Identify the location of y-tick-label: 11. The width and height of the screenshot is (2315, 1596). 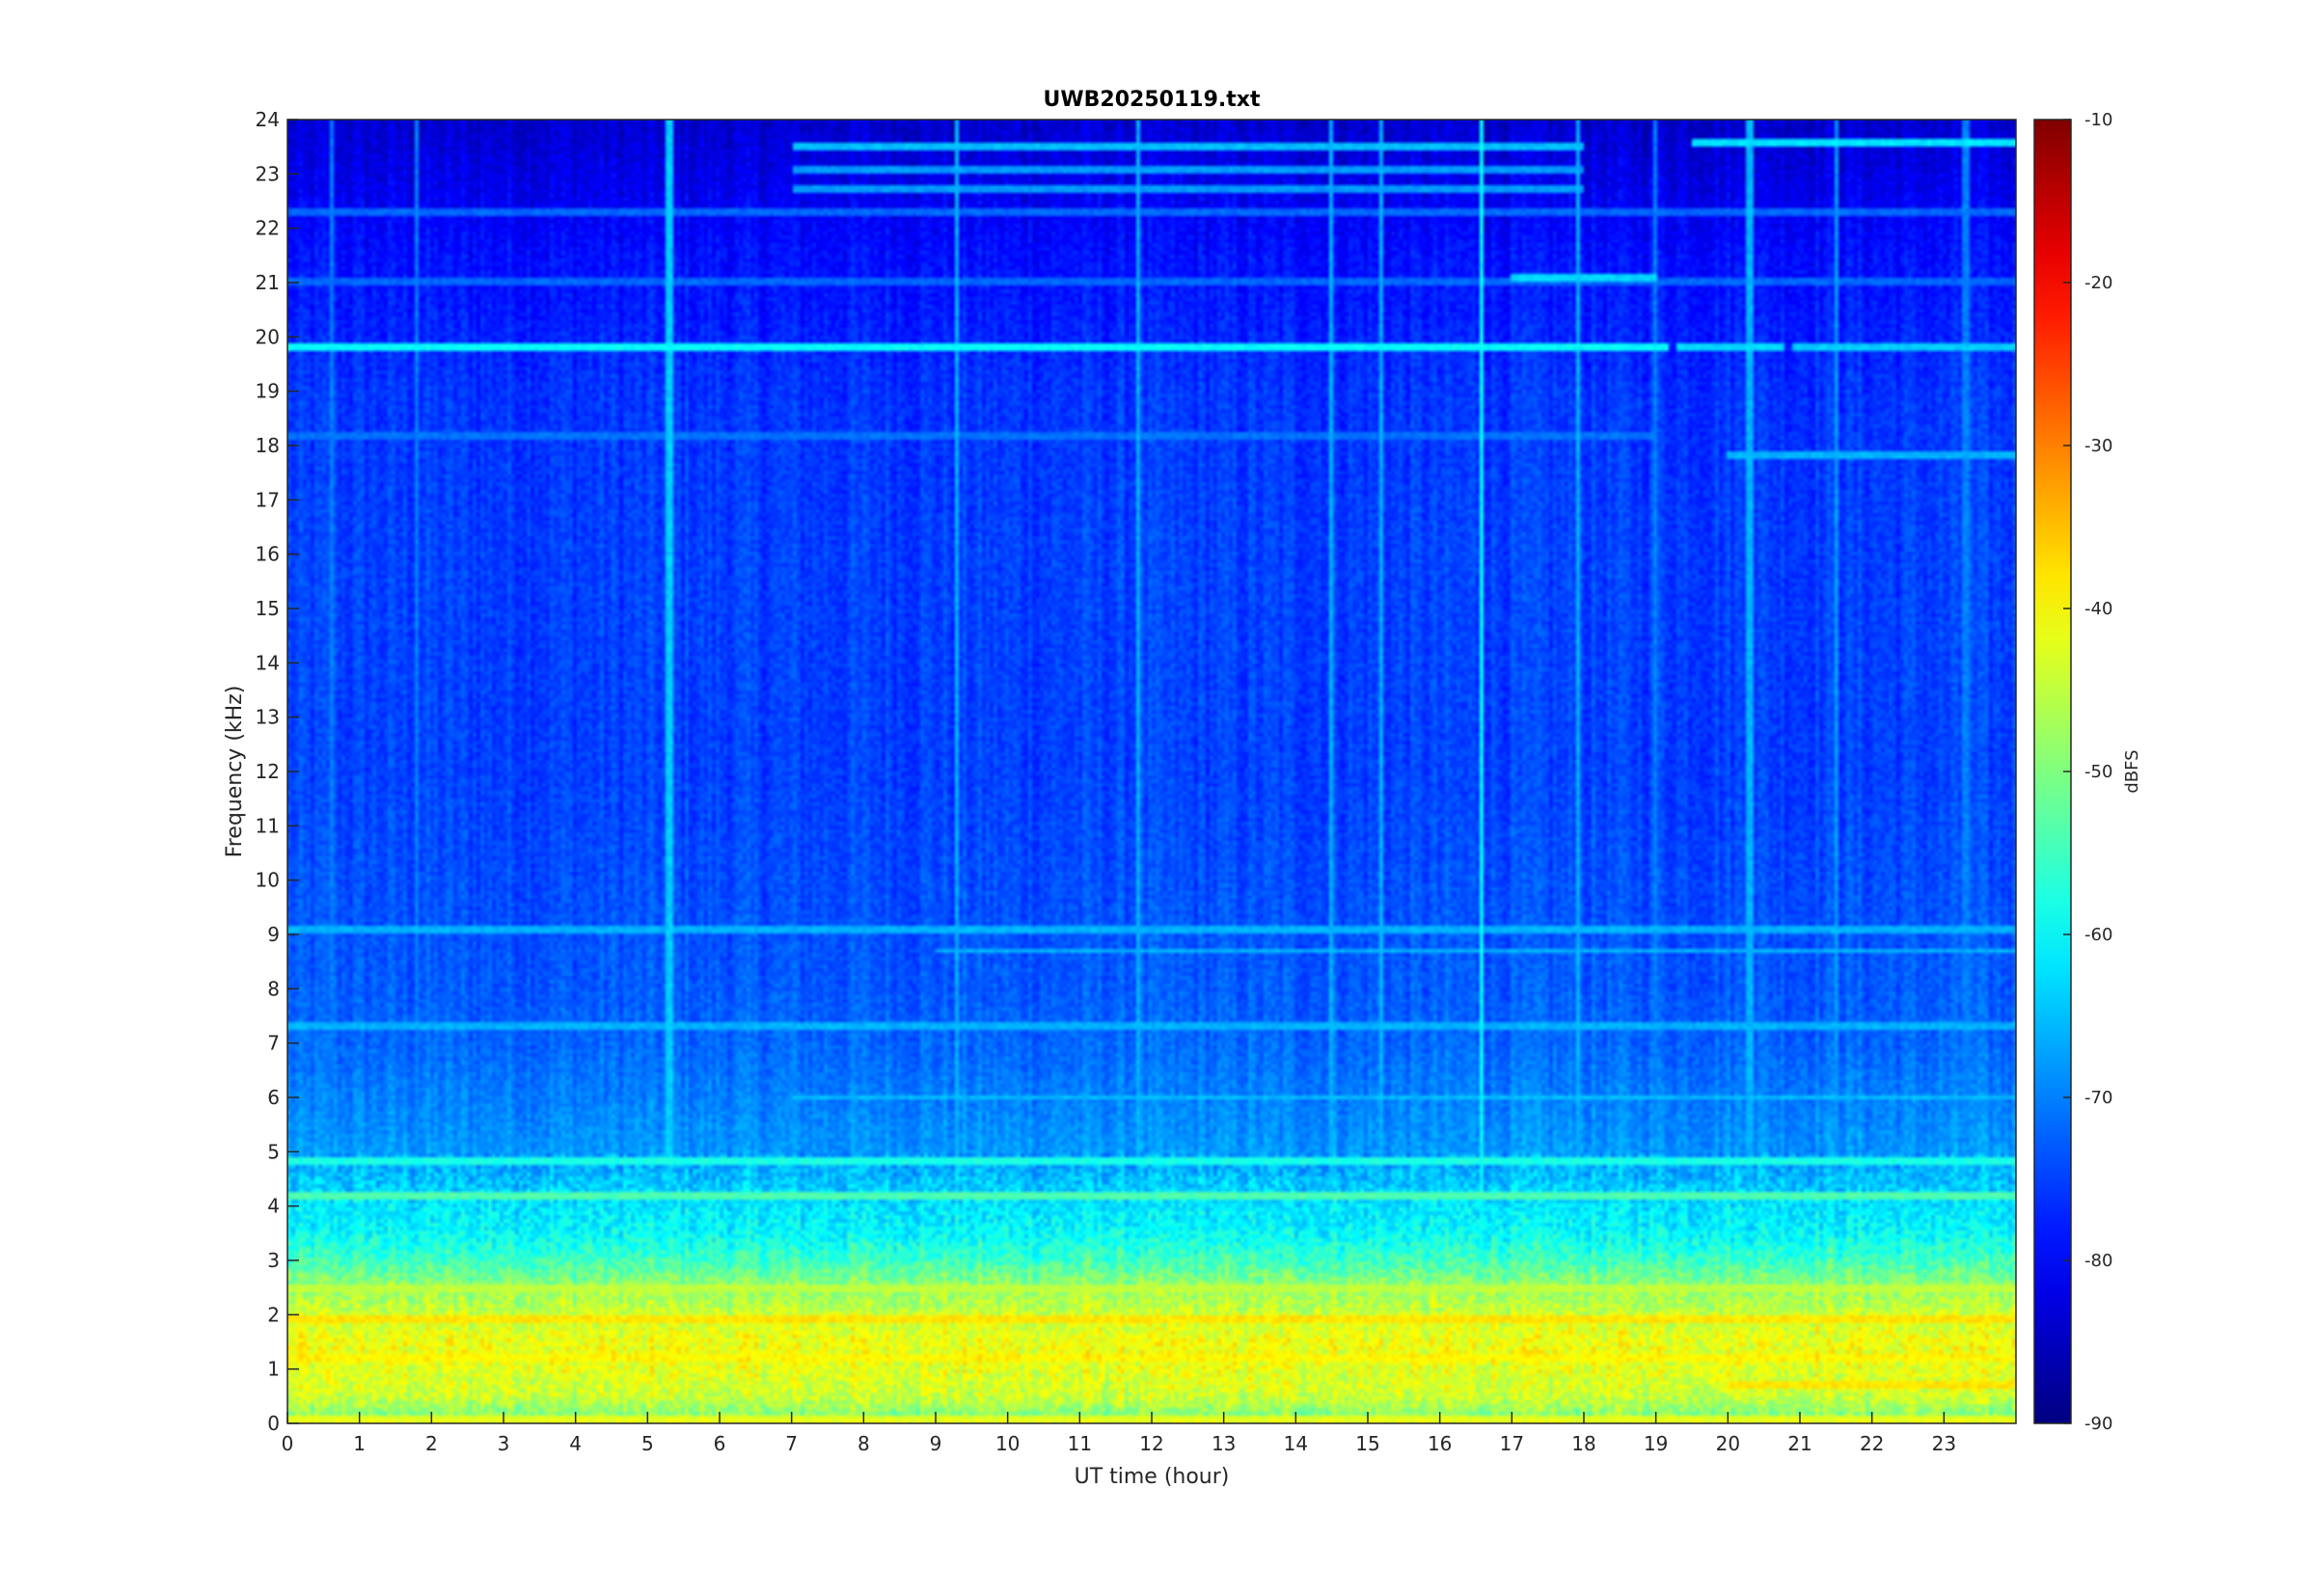
(268, 826).